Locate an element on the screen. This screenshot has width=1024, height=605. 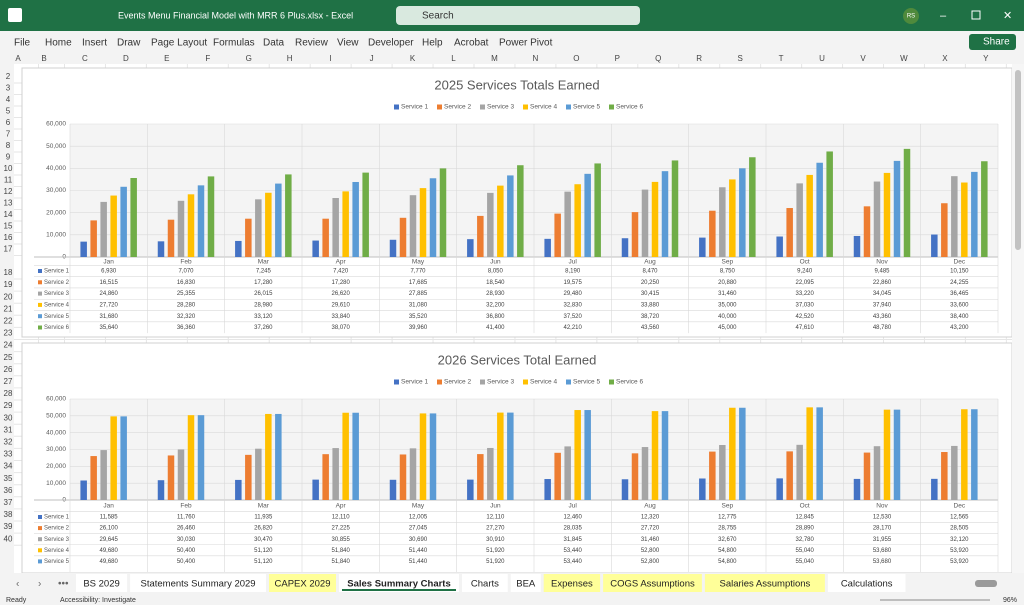
table-value: 31,845 is located at coordinates (572, 540).